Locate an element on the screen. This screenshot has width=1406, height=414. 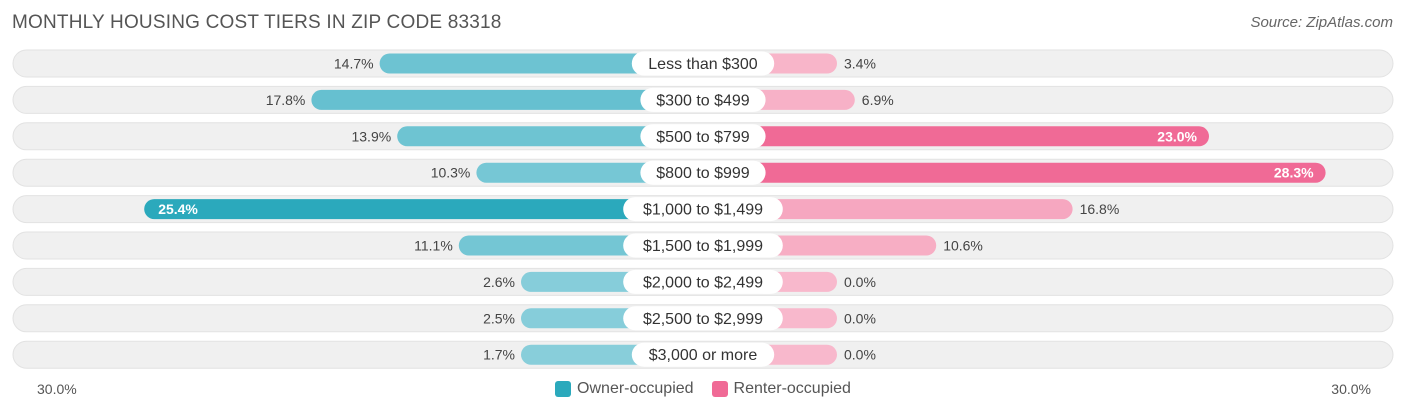
category-label: $1,500 to $1,999 is located at coordinates (703, 246).